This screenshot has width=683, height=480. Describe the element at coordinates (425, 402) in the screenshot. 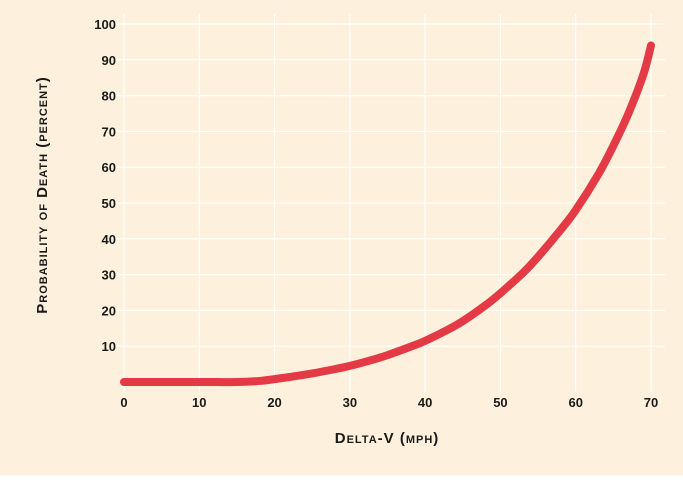

I see `x-tick-label: 40` at that location.